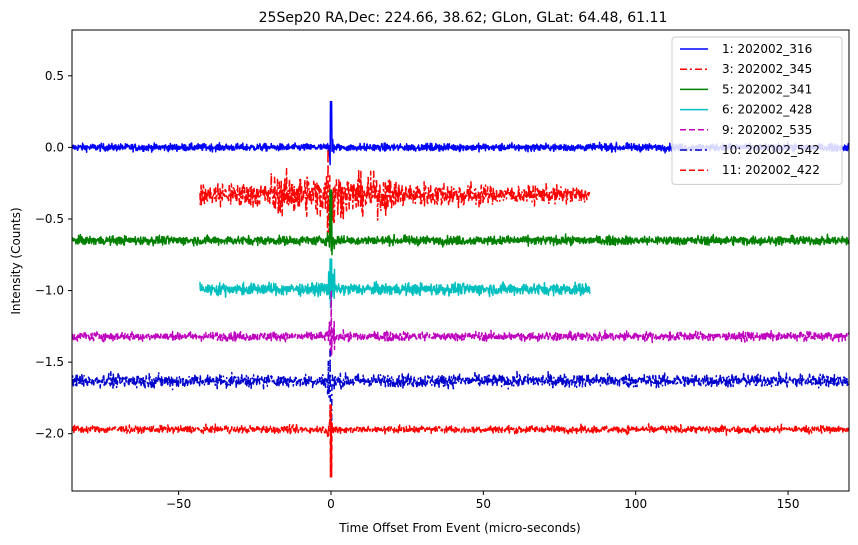 The image size is (858, 545). What do you see at coordinates (459, 528) in the screenshot?
I see `x-axis-label: Time Offset From Event (micro-seconds)` at bounding box center [459, 528].